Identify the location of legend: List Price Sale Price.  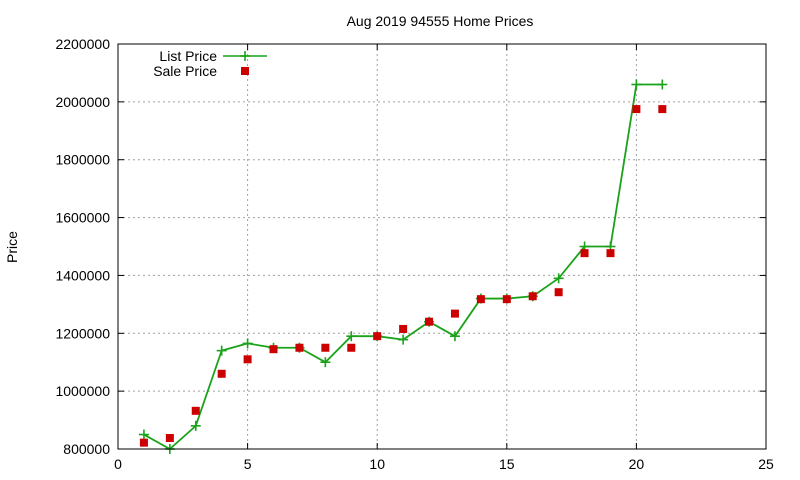
(210, 63).